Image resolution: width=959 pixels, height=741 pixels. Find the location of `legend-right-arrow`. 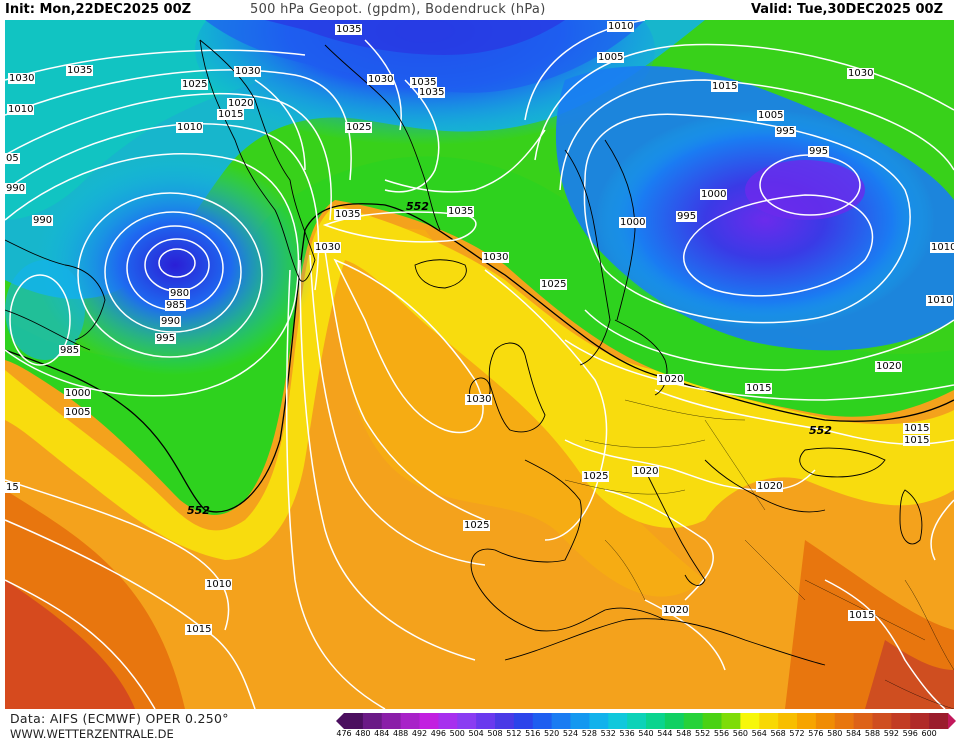

legend-right-arrow is located at coordinates (952, 721).